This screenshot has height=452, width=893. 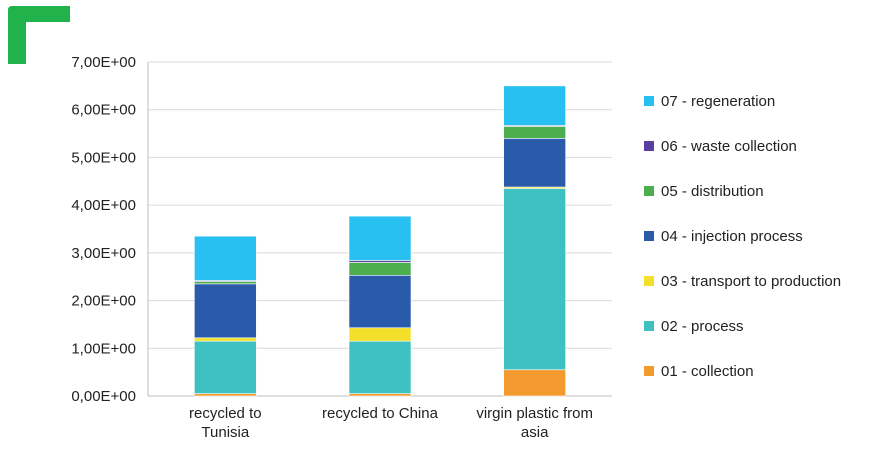 I want to click on legend-label: 05 - distribution, so click(x=712, y=191).